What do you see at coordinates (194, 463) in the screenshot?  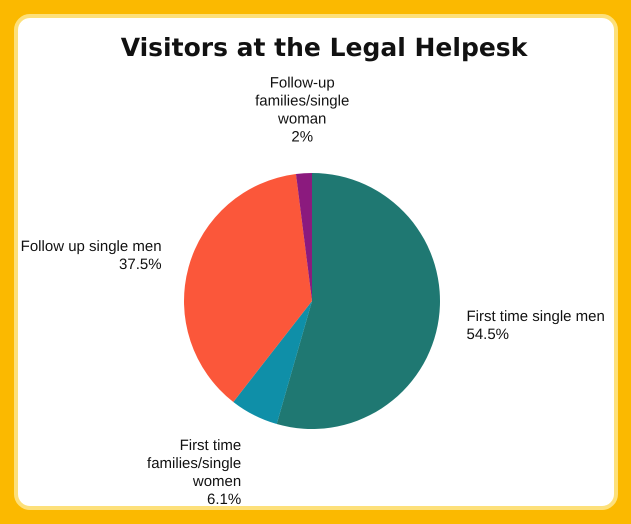 I see `slice-label: First time families/single women` at bounding box center [194, 463].